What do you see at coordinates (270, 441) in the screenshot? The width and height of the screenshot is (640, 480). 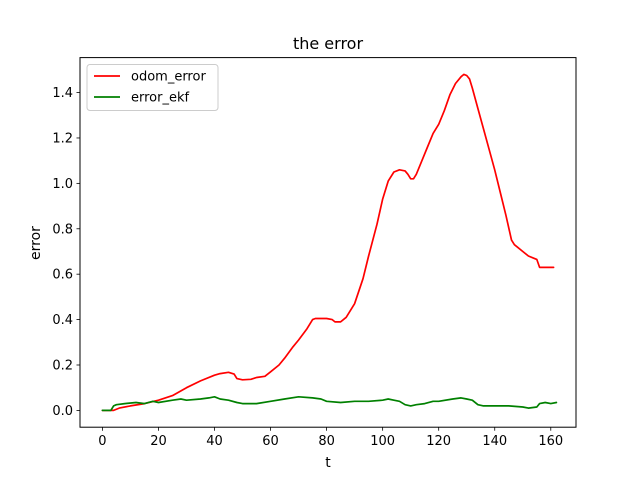 I see `x-tick-label: 60` at bounding box center [270, 441].